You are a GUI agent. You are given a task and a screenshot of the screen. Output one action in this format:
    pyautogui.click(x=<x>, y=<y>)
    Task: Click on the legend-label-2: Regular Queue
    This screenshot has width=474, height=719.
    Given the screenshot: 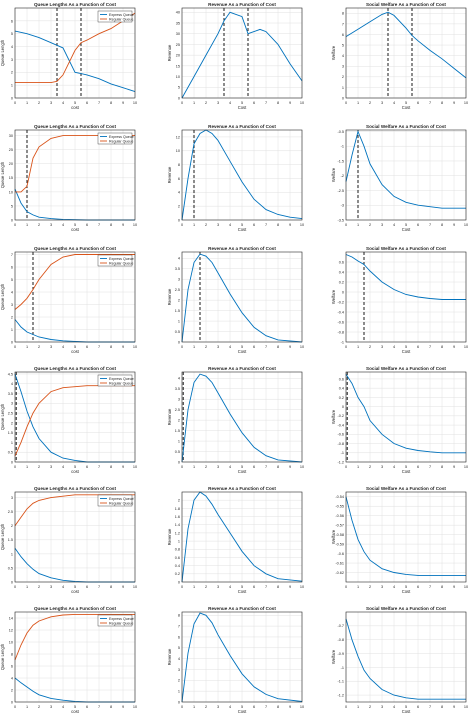 What is the action you would take?
    pyautogui.click(x=121, y=263)
    